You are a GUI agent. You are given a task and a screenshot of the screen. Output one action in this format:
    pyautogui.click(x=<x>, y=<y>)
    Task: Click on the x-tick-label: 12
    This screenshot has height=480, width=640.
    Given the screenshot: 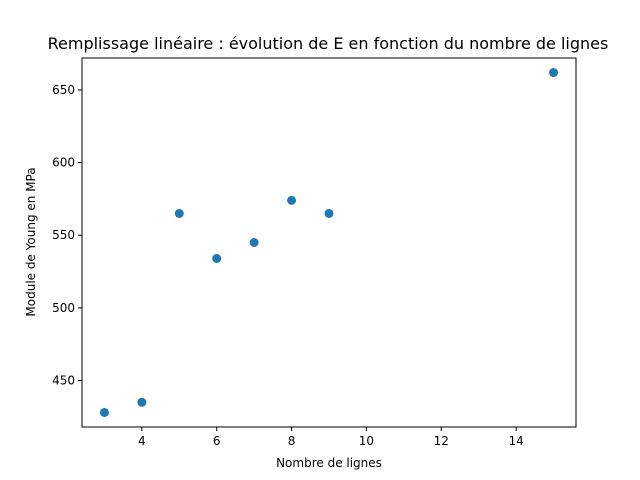 What is the action you would take?
    pyautogui.click(x=441, y=441)
    